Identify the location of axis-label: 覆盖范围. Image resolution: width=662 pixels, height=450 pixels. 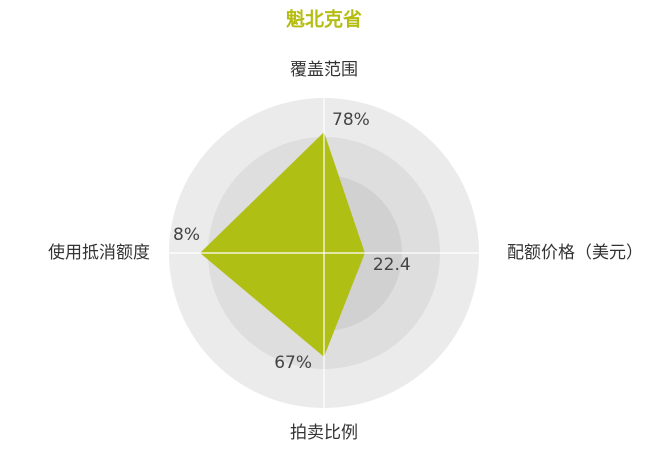
(324, 70).